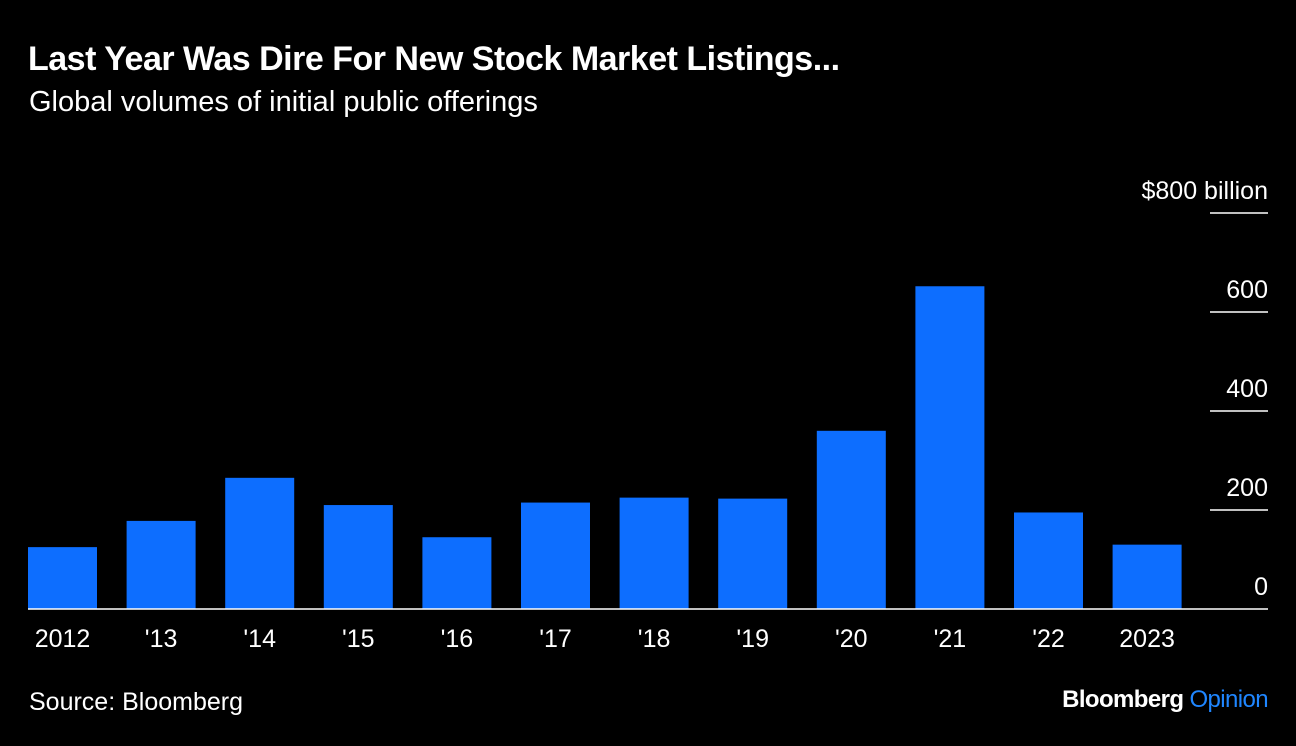 This screenshot has height=746, width=1296. I want to click on y-tick-label: 200, so click(1247, 488).